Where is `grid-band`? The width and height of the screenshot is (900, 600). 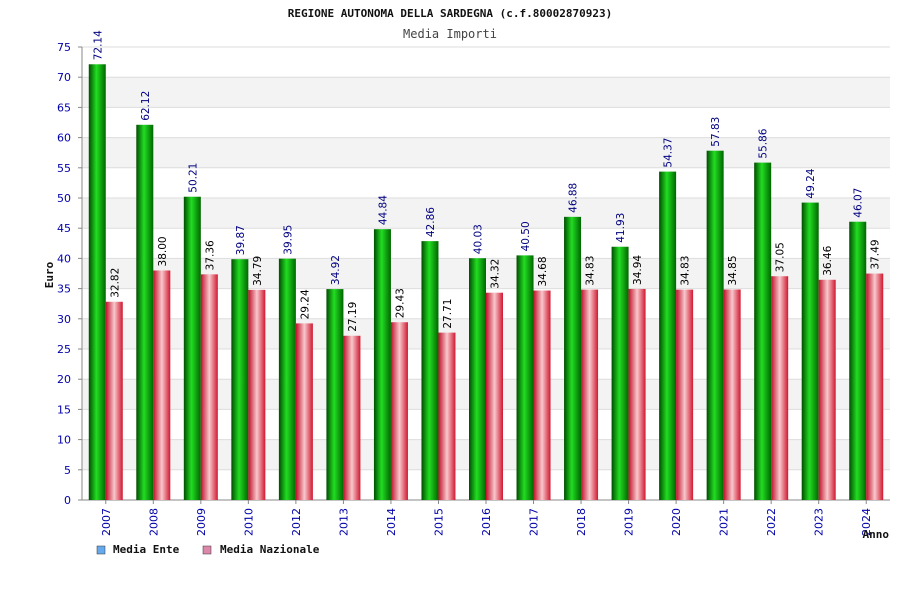
grid-band is located at coordinates (486, 92).